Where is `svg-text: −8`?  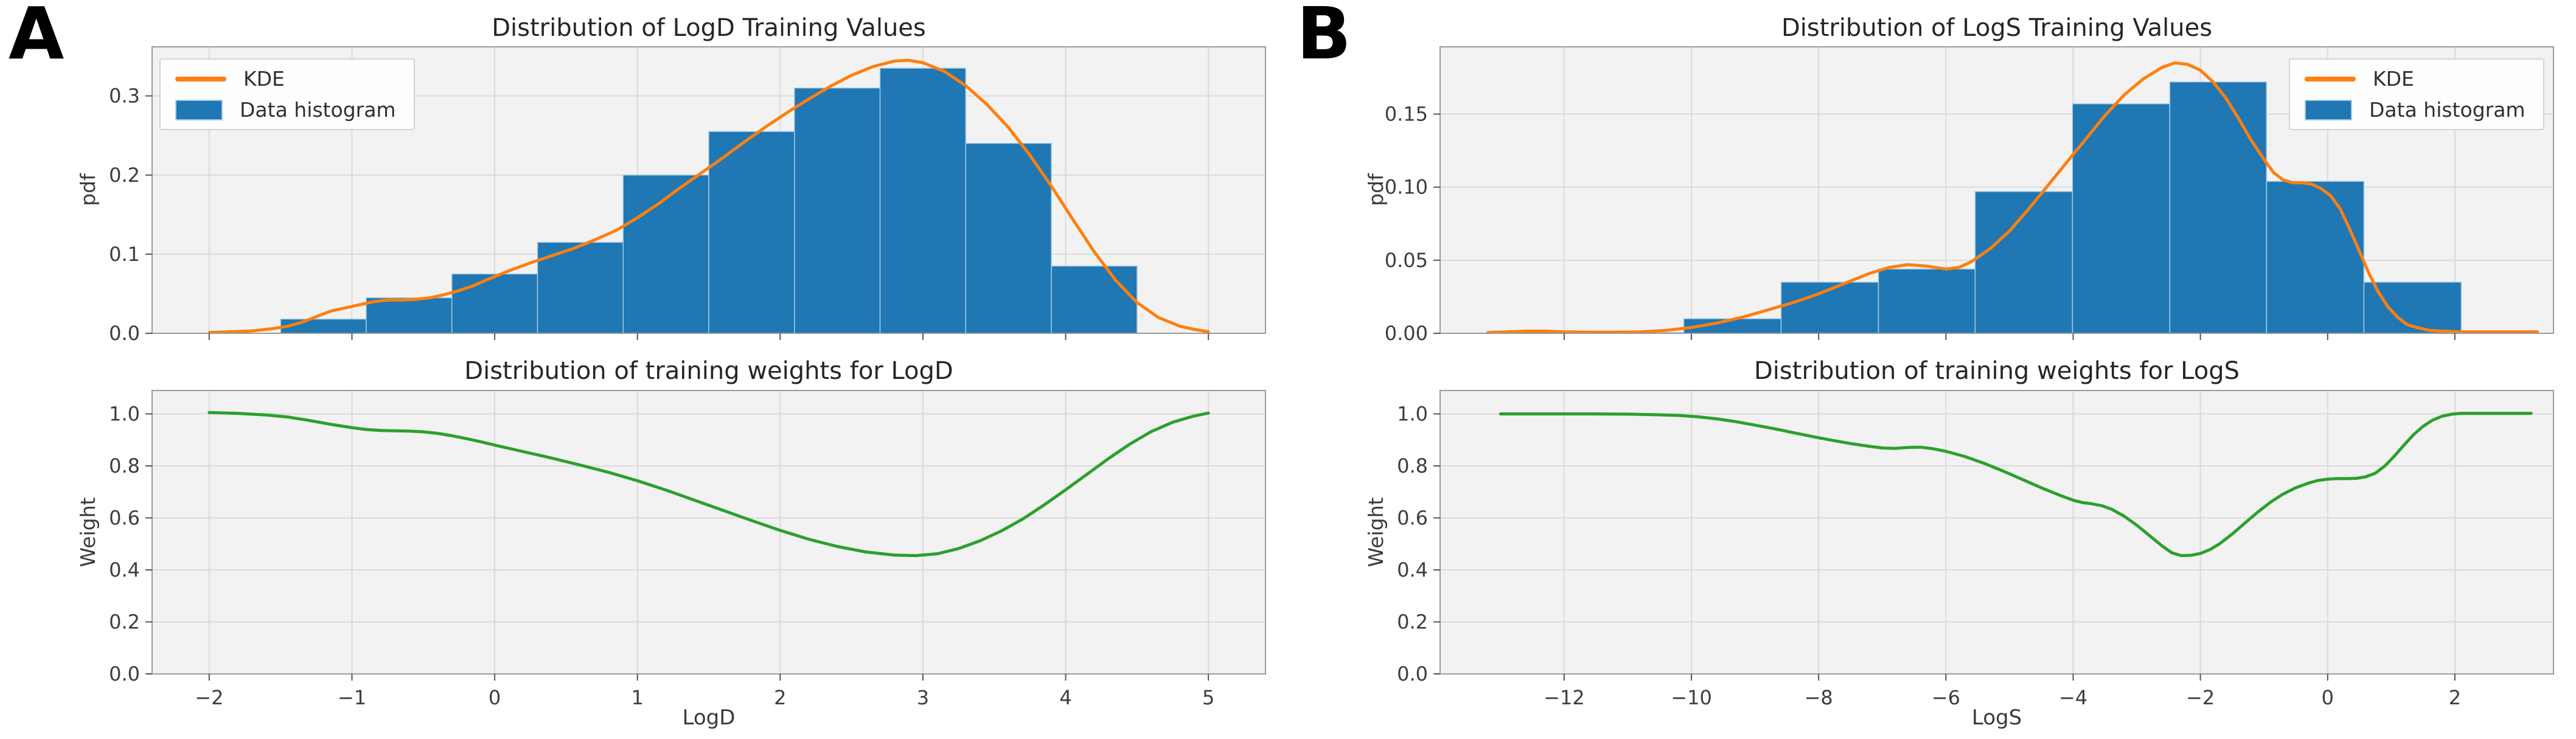 svg-text: −8 is located at coordinates (1819, 698).